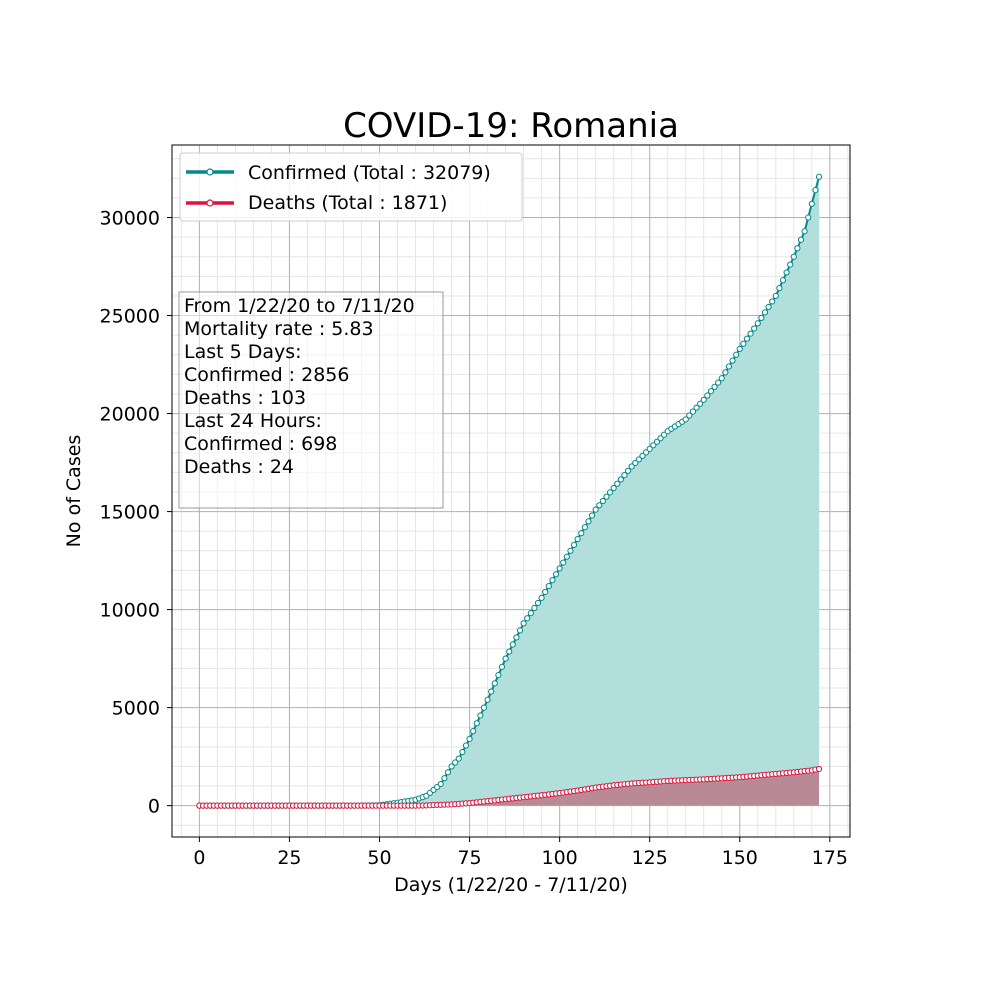 The width and height of the screenshot is (1000, 1000). Describe the element at coordinates (511, 126) in the screenshot. I see `chart-title: COVID-19: Romania` at that location.